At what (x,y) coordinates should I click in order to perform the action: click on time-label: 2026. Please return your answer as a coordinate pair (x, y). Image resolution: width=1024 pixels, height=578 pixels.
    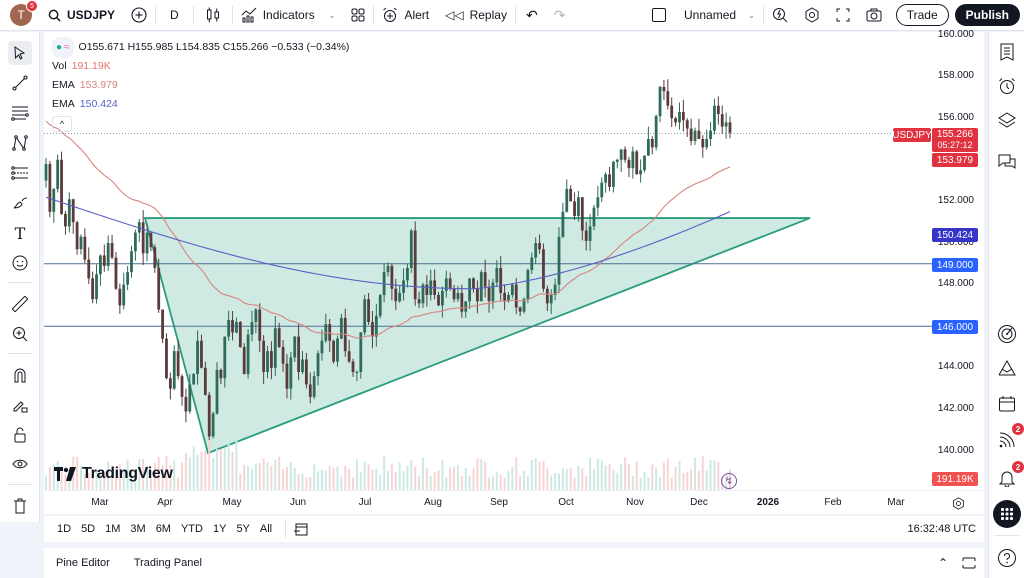
    Looking at the image, I should click on (768, 502).